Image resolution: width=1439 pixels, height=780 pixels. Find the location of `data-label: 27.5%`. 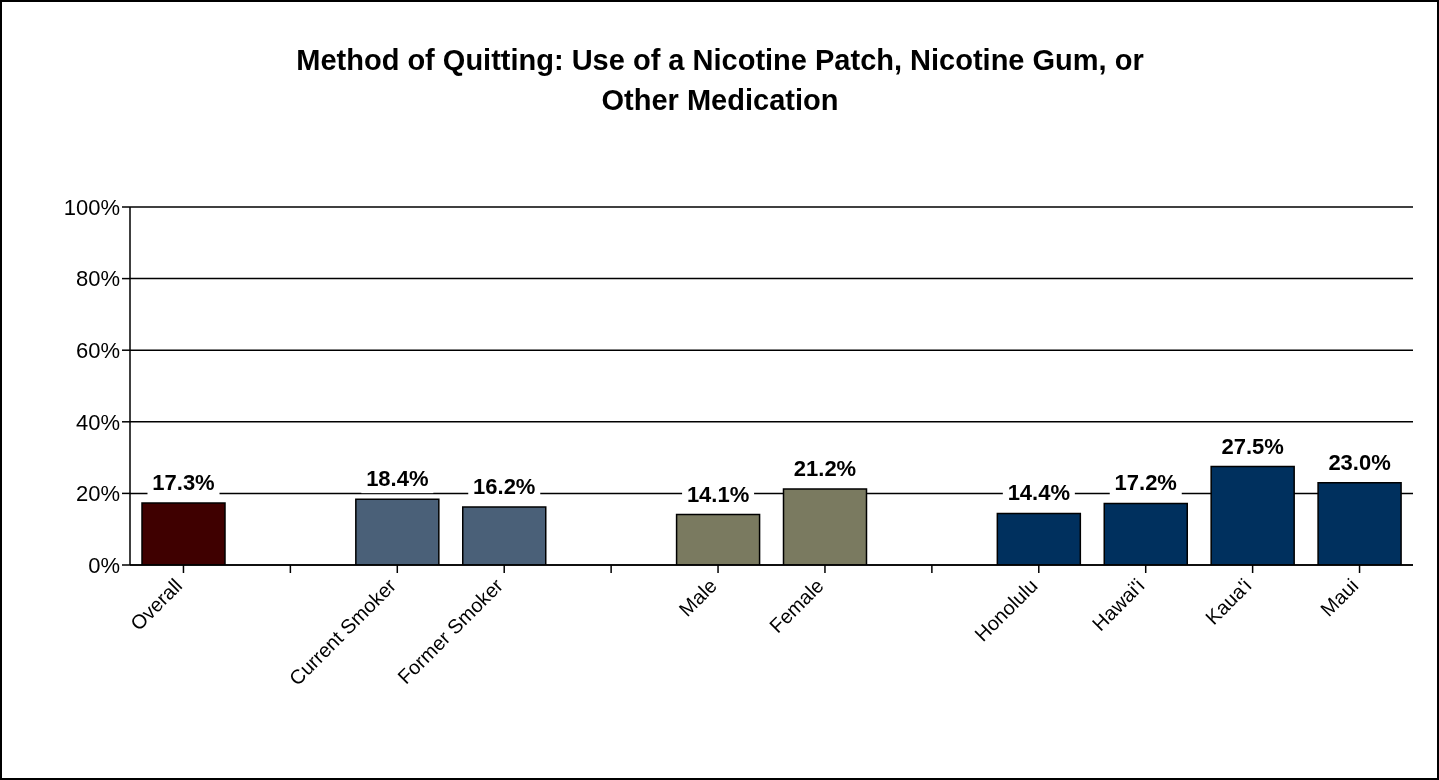

data-label: 27.5% is located at coordinates (1252, 446).